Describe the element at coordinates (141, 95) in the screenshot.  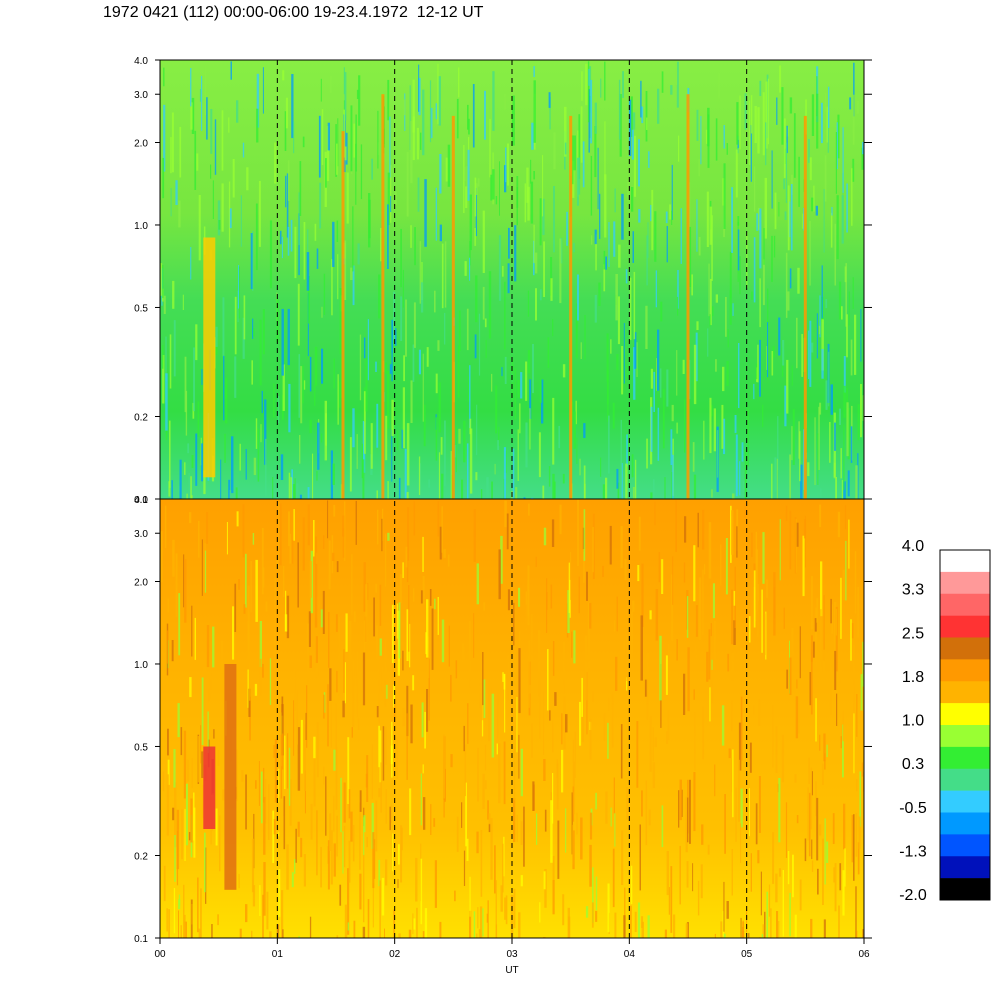
I see `y-tick-label: 3.0` at that location.